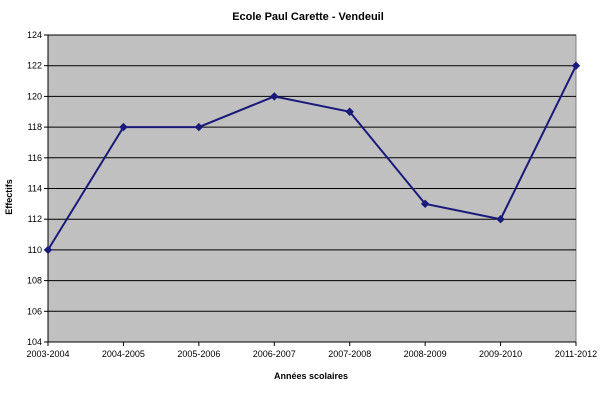 The width and height of the screenshot is (600, 400). What do you see at coordinates (35, 250) in the screenshot?
I see `y-tick-label: 110` at bounding box center [35, 250].